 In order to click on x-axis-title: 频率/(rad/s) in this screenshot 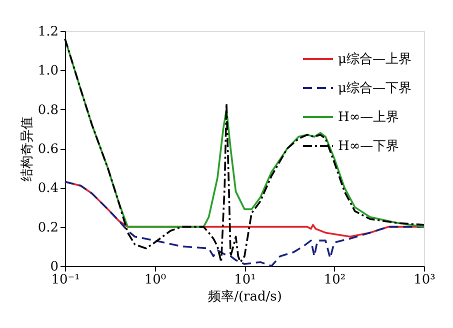, I will do `click(245, 296)`.